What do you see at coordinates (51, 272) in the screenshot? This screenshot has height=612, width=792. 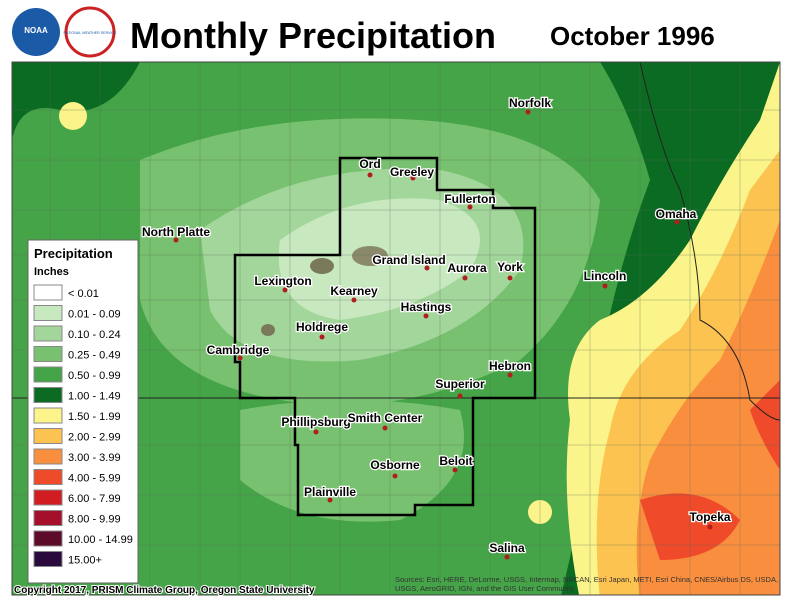 I see `legend-units: Inches` at bounding box center [51, 272].